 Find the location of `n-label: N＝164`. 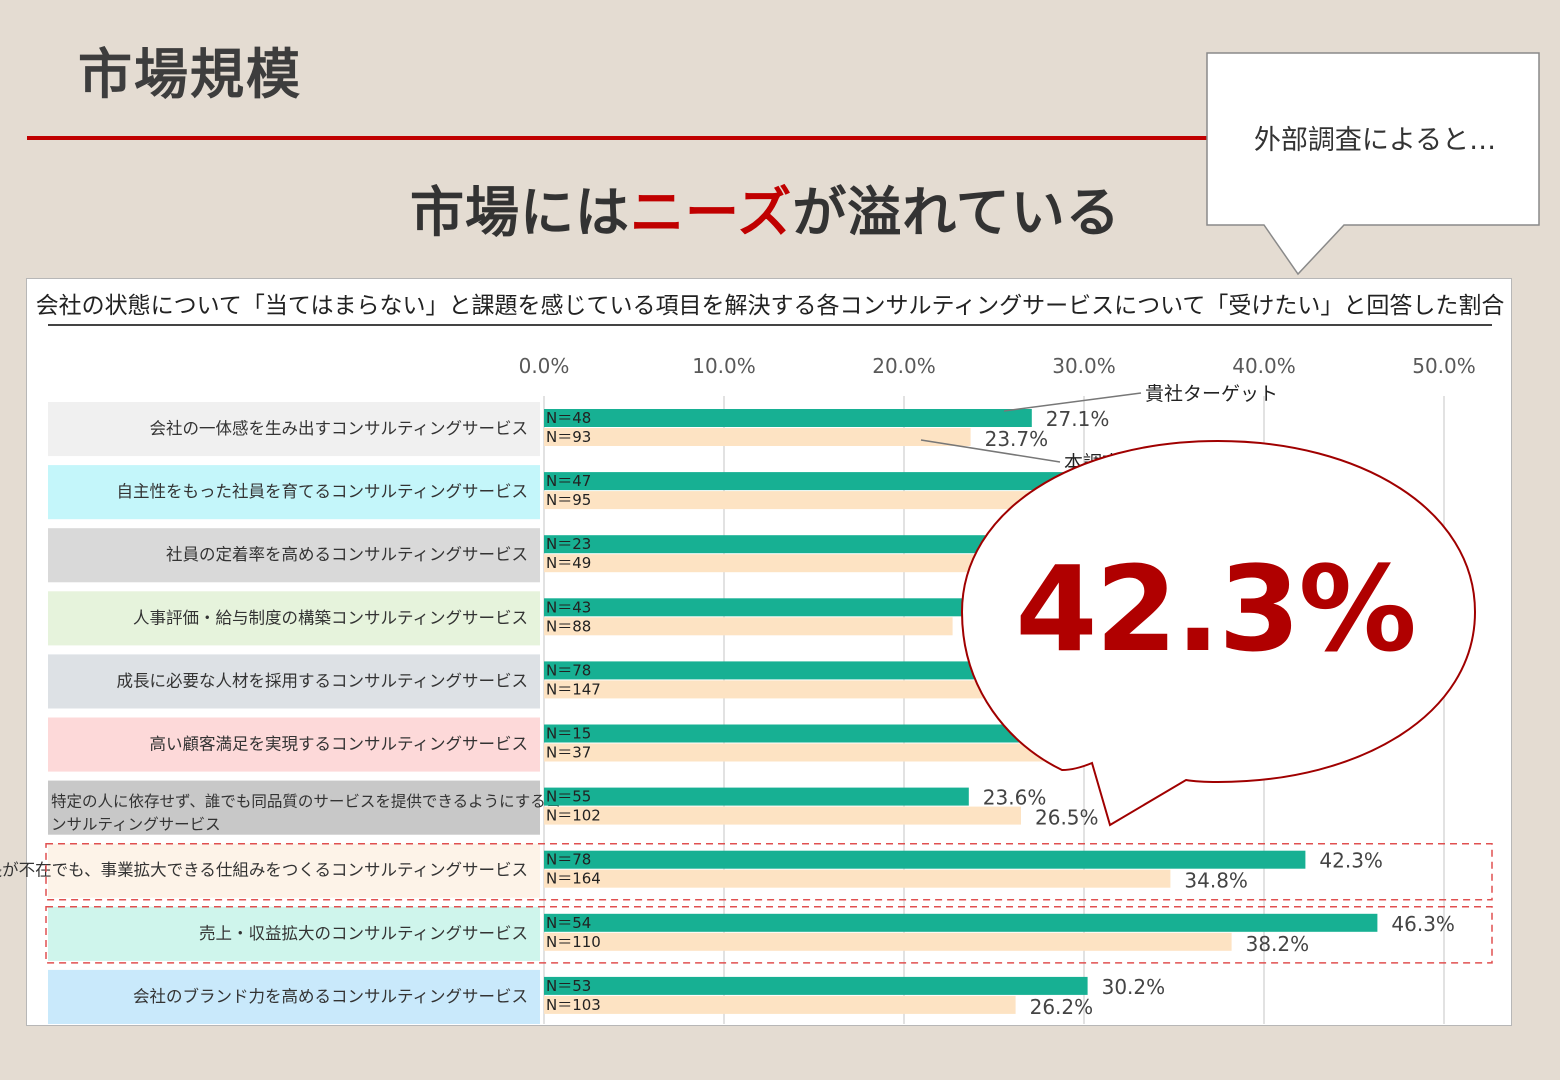

n-label: N＝164 is located at coordinates (573, 879).